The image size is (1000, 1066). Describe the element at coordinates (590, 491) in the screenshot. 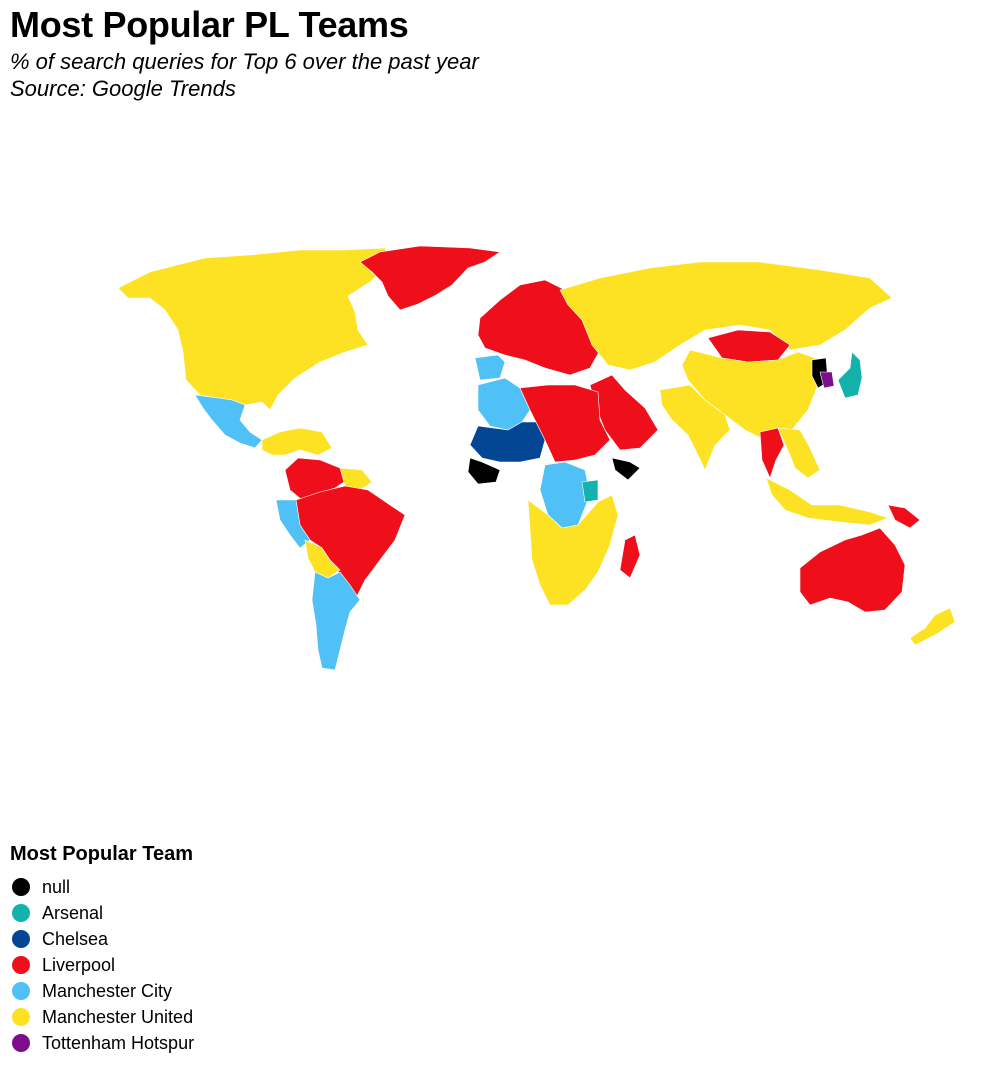

I see `region-kenya` at that location.